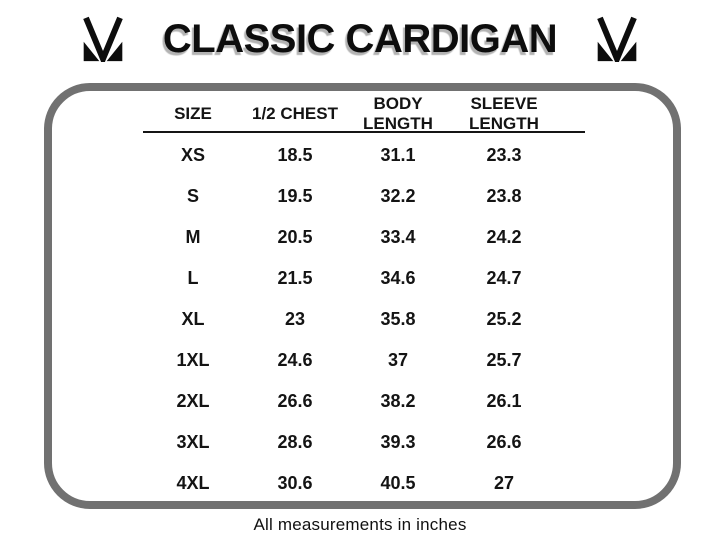 Image resolution: width=720 pixels, height=556 pixels. Describe the element at coordinates (349, 483) in the screenshot. I see `table-row: 4XL 30.6 40.5 27` at that location.